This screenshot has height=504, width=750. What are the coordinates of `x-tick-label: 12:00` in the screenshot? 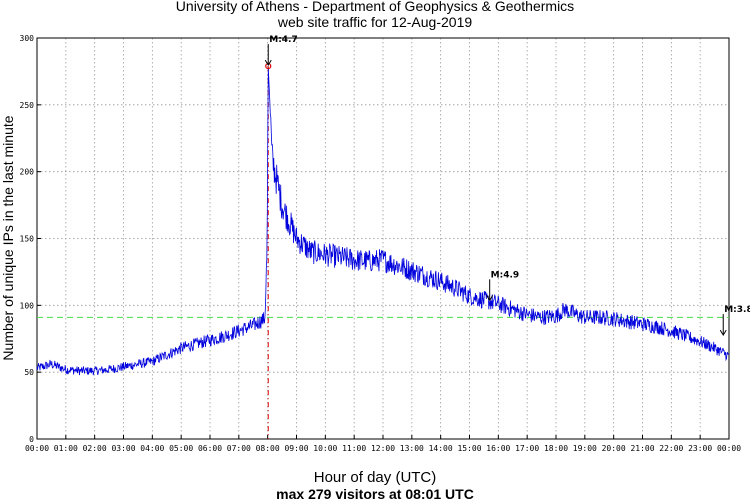 It's located at (383, 448).